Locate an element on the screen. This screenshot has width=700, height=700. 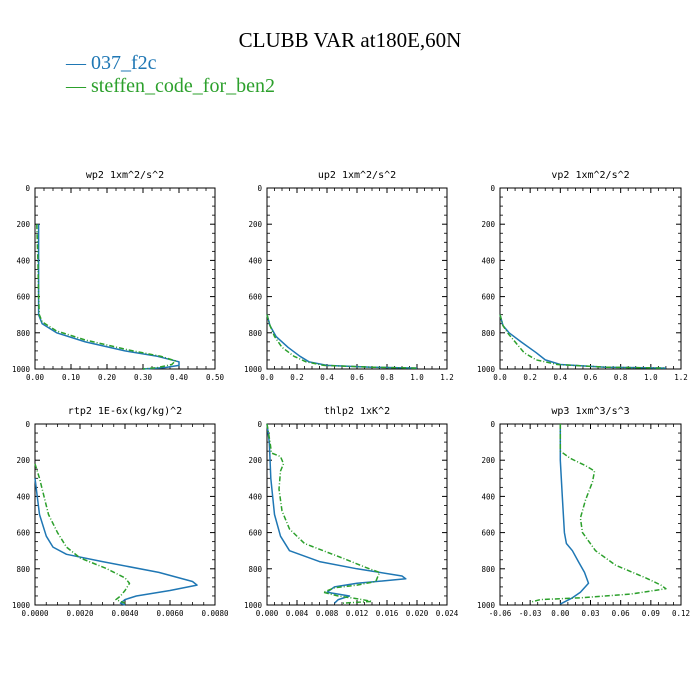
x-tick-label: 0.0020 is located at coordinates (80, 613).